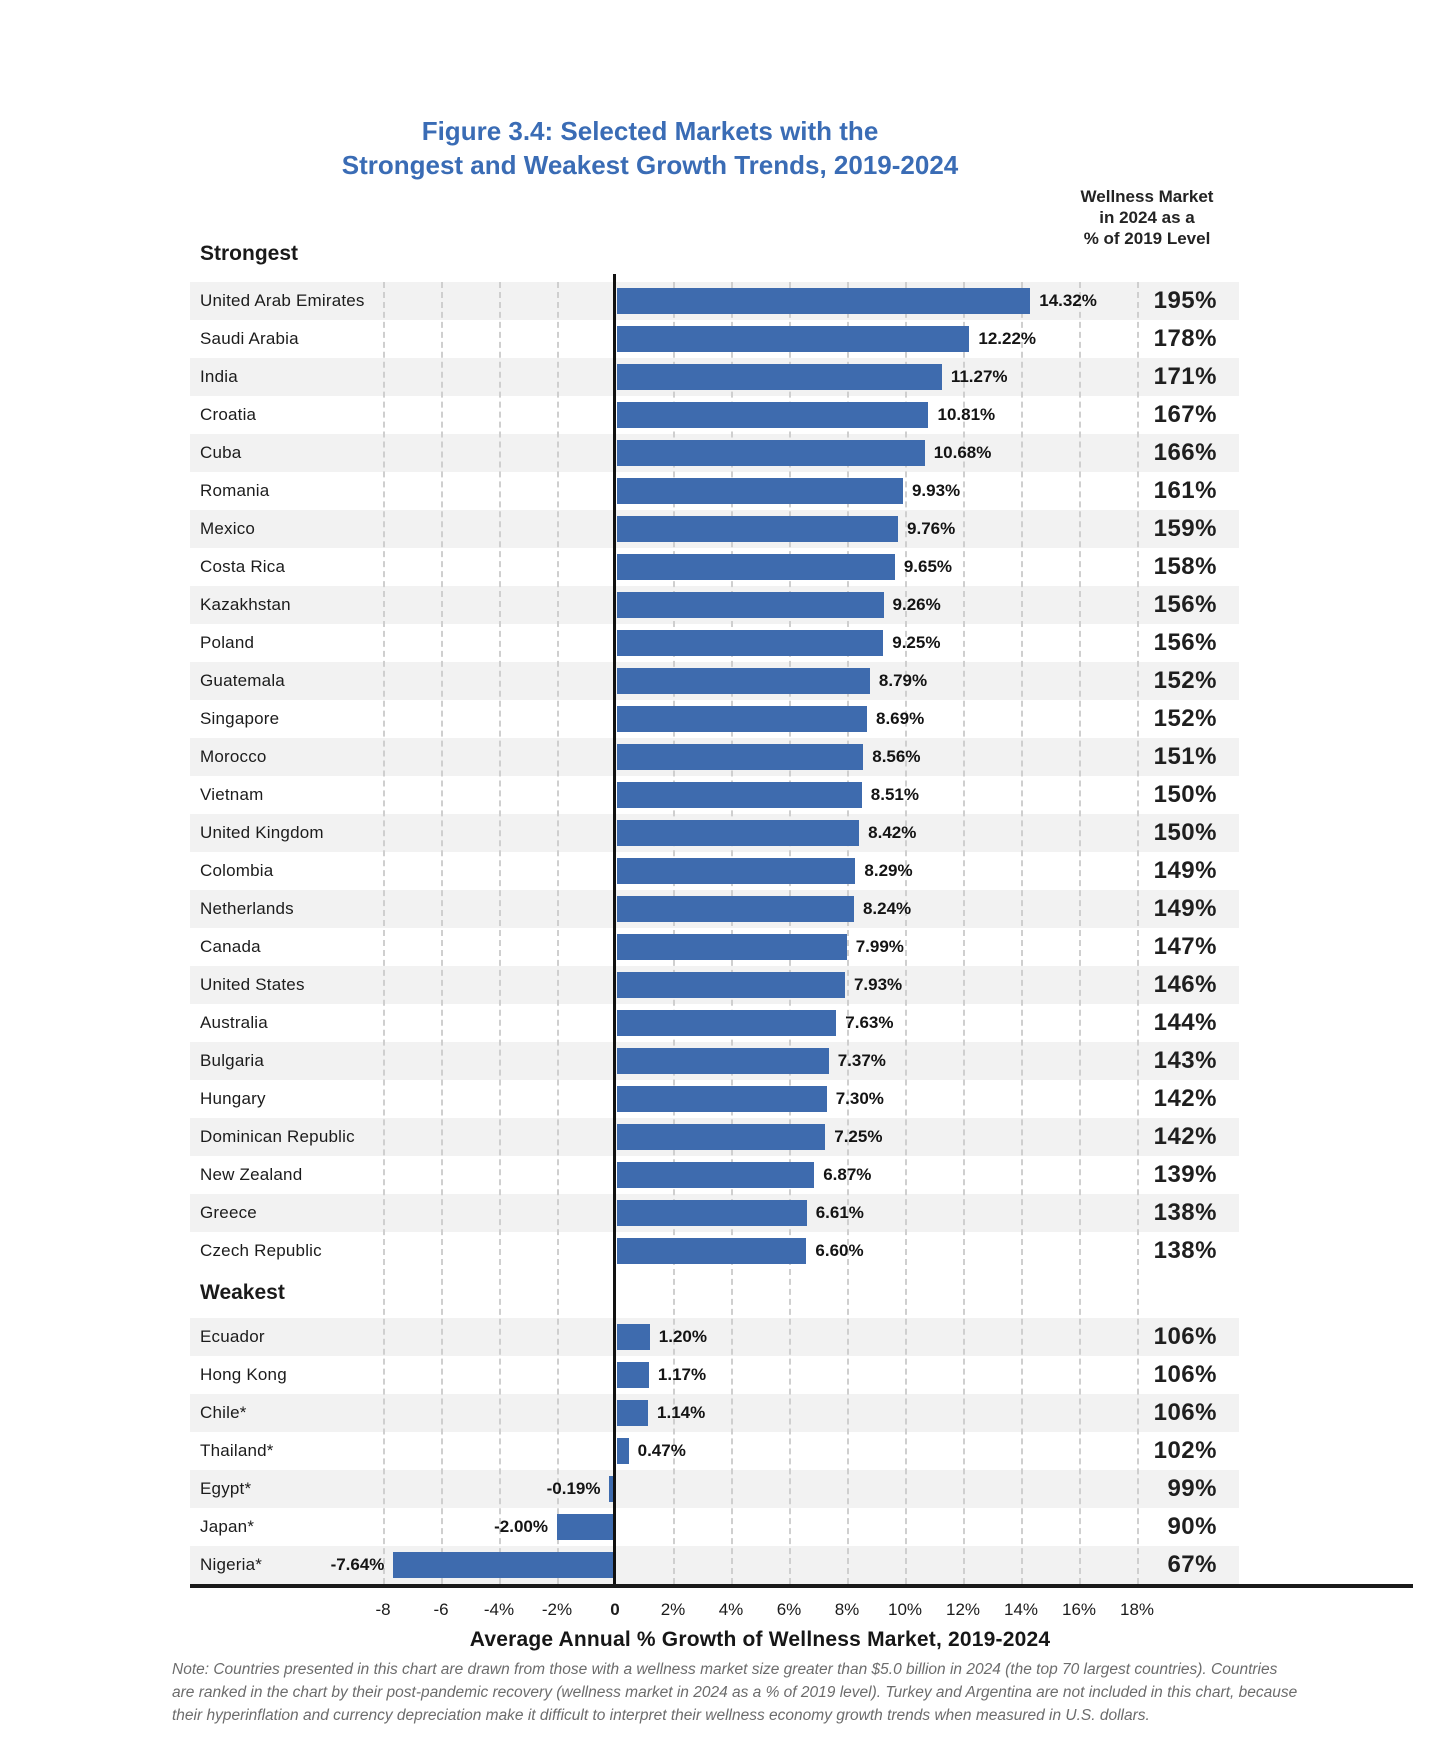 This screenshot has height=1748, width=1452. I want to click on recovery-percent: 144%, so click(1185, 1022).